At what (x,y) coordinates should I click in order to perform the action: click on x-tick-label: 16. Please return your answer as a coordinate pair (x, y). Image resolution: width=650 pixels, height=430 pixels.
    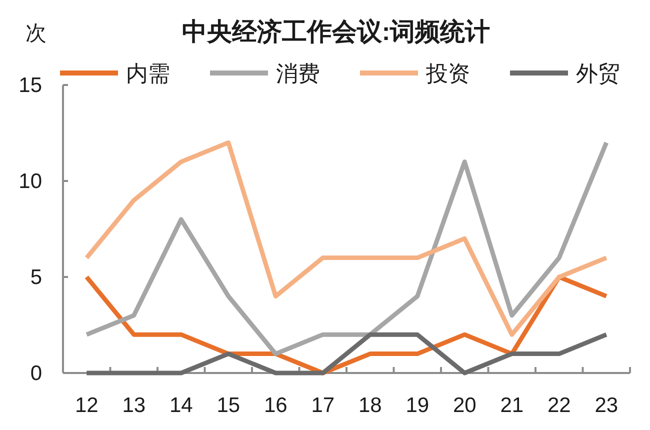
    Looking at the image, I should click on (276, 405).